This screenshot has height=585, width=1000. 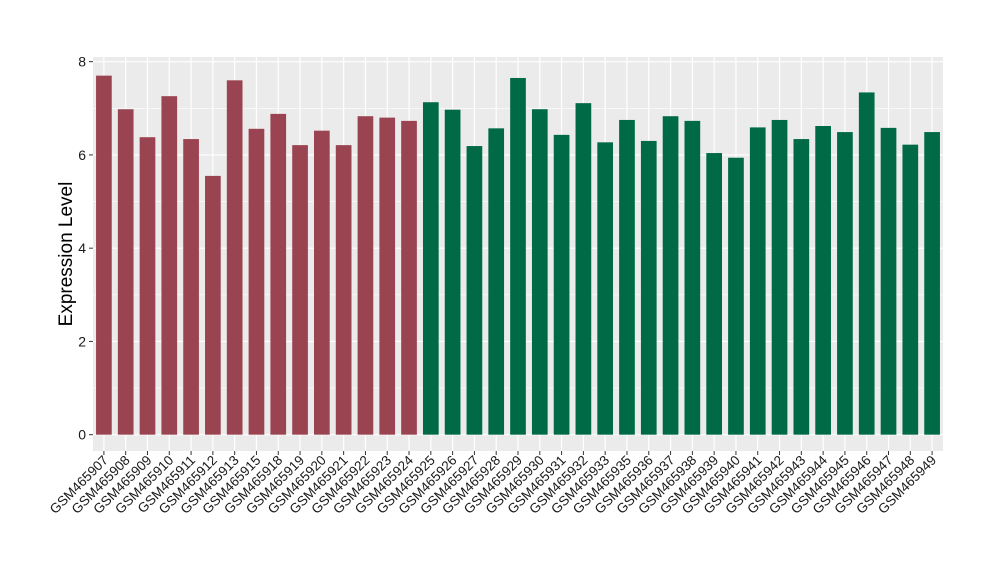 What do you see at coordinates (125, 272) in the screenshot?
I see `bar-GSM465908` at bounding box center [125, 272].